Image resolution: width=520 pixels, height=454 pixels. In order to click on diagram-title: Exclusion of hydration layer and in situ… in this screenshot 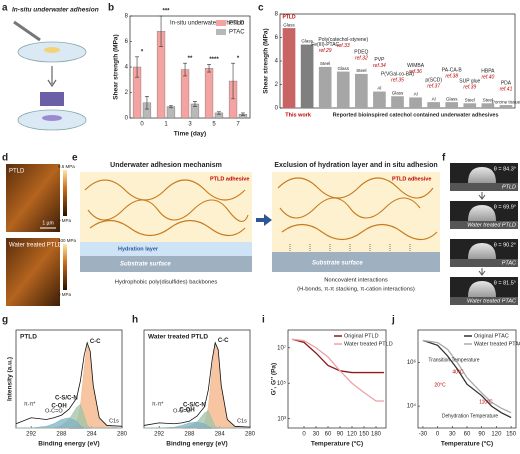, I will do `click(355, 165)`.